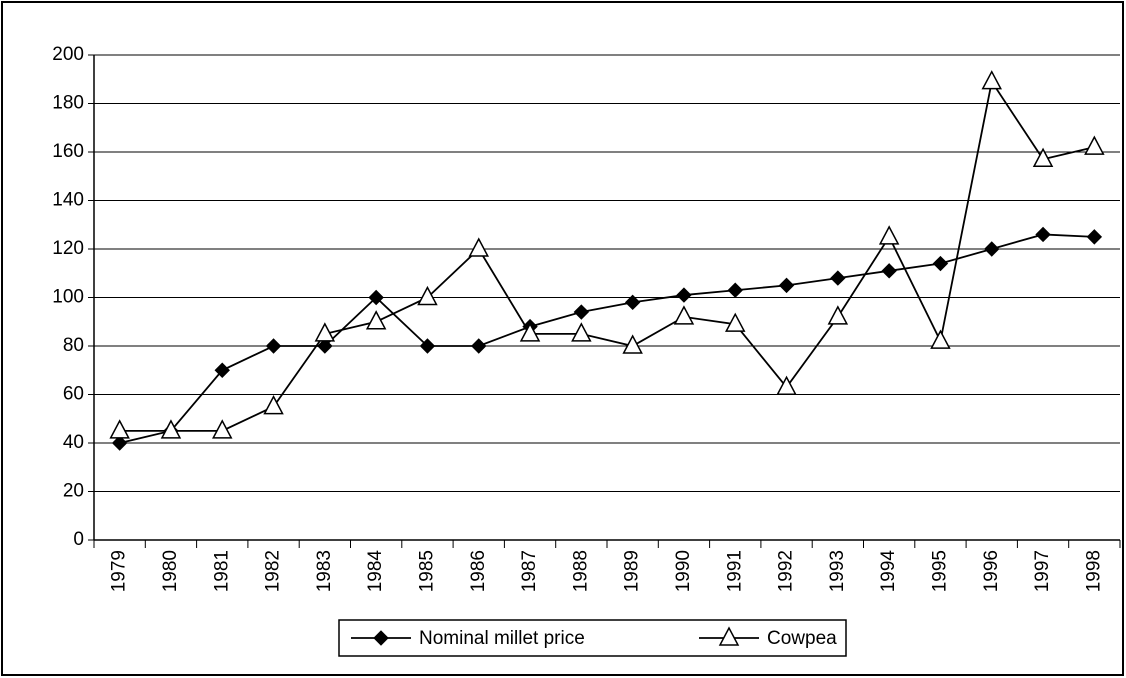 This screenshot has width=1126, height=678. What do you see at coordinates (68, 297) in the screenshot?
I see `y-tick-label: 100` at bounding box center [68, 297].